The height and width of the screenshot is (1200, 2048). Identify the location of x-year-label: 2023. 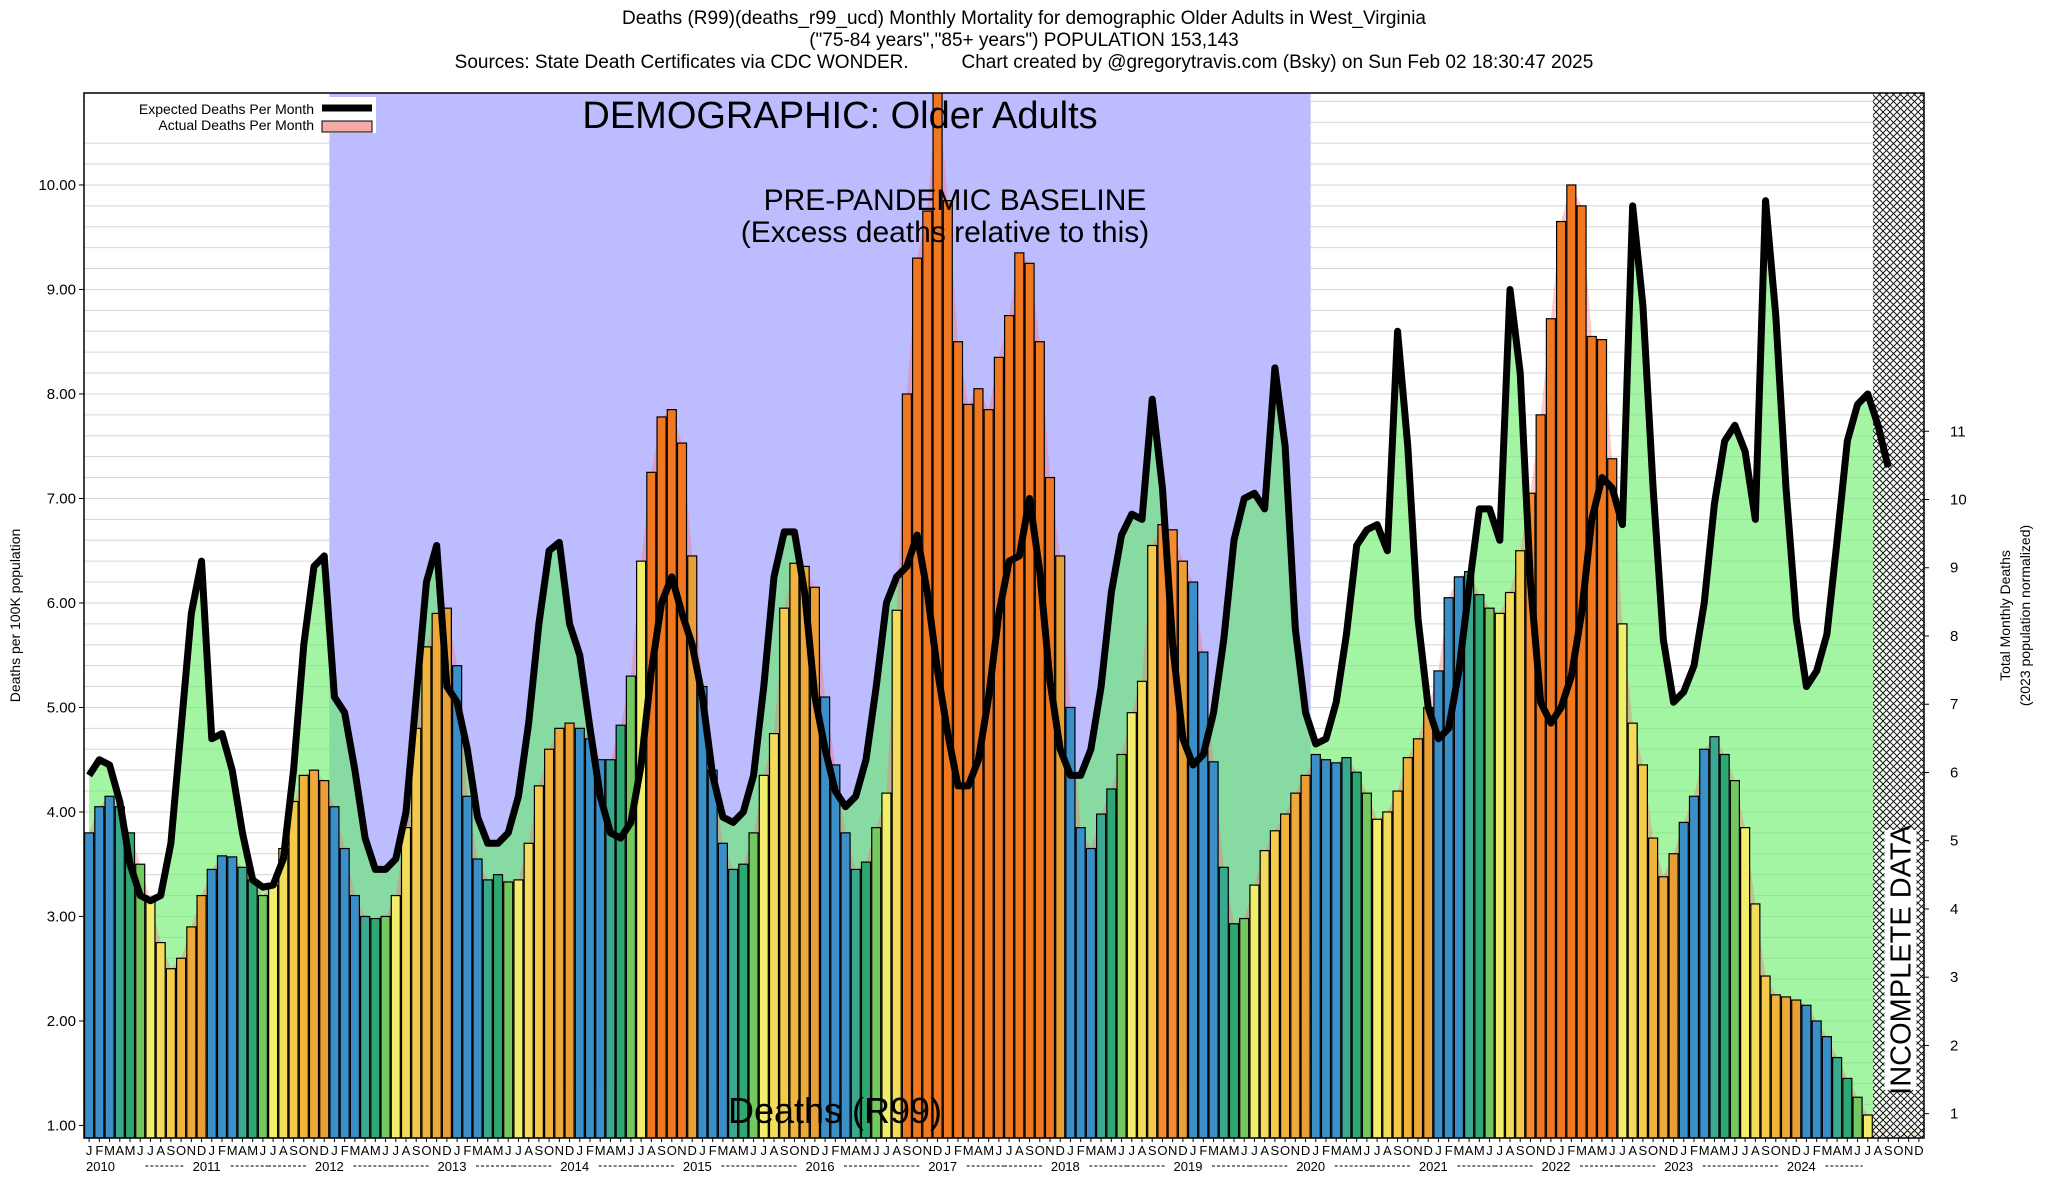
(1678, 1166).